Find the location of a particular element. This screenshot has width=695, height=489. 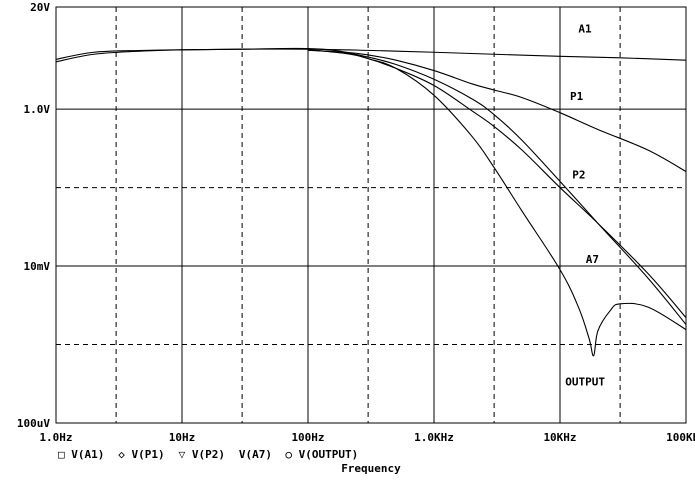

legend-item-1: ◇ V(P1) is located at coordinates (141, 454).